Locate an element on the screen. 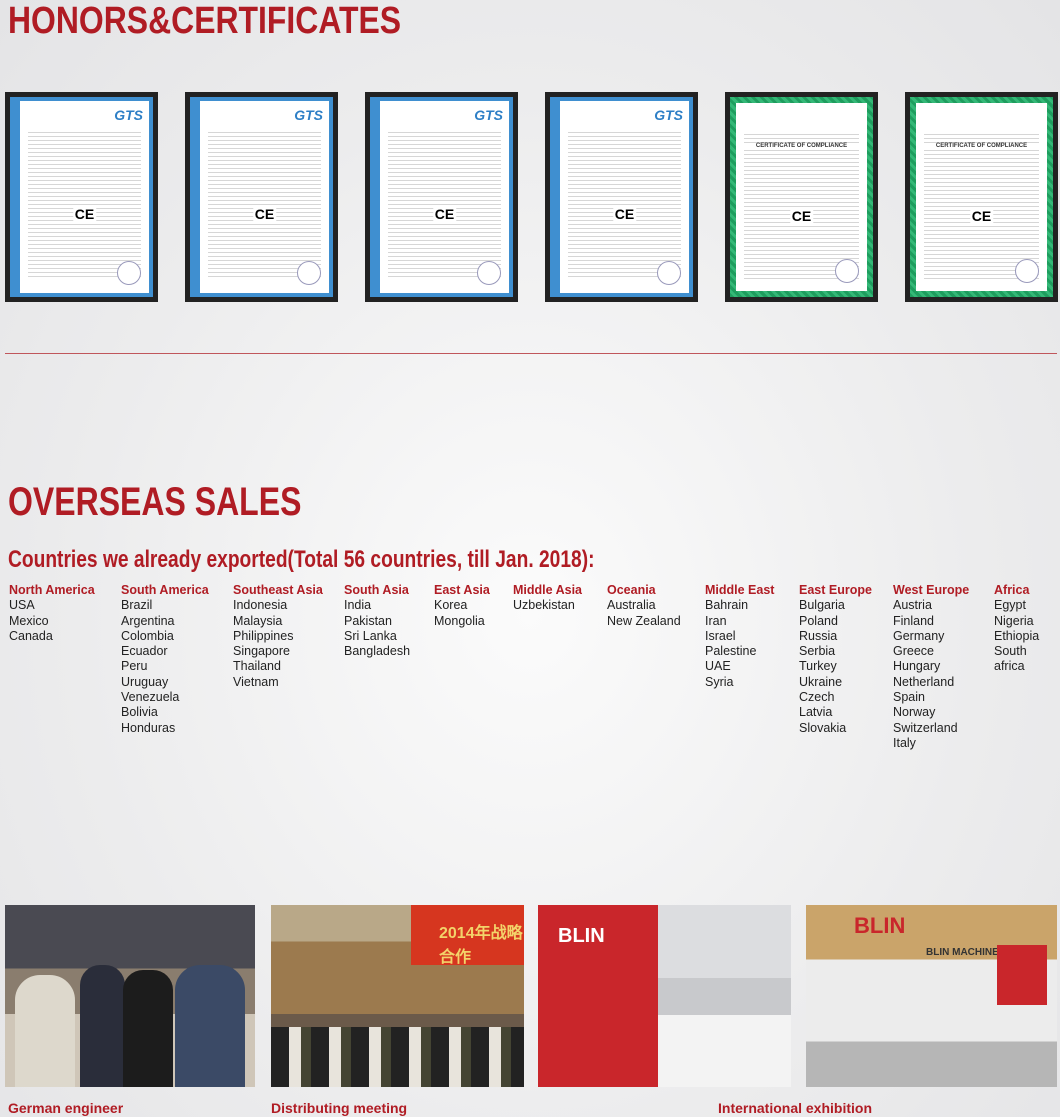  country-item: Australia is located at coordinates (631, 605).